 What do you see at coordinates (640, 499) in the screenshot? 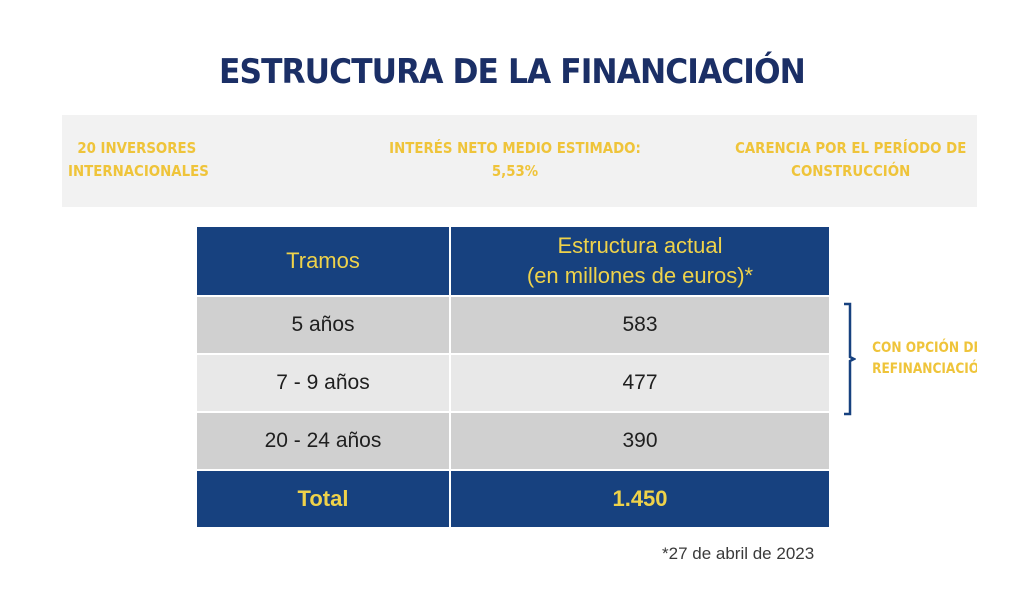
I see `total-value: 1.450` at bounding box center [640, 499].